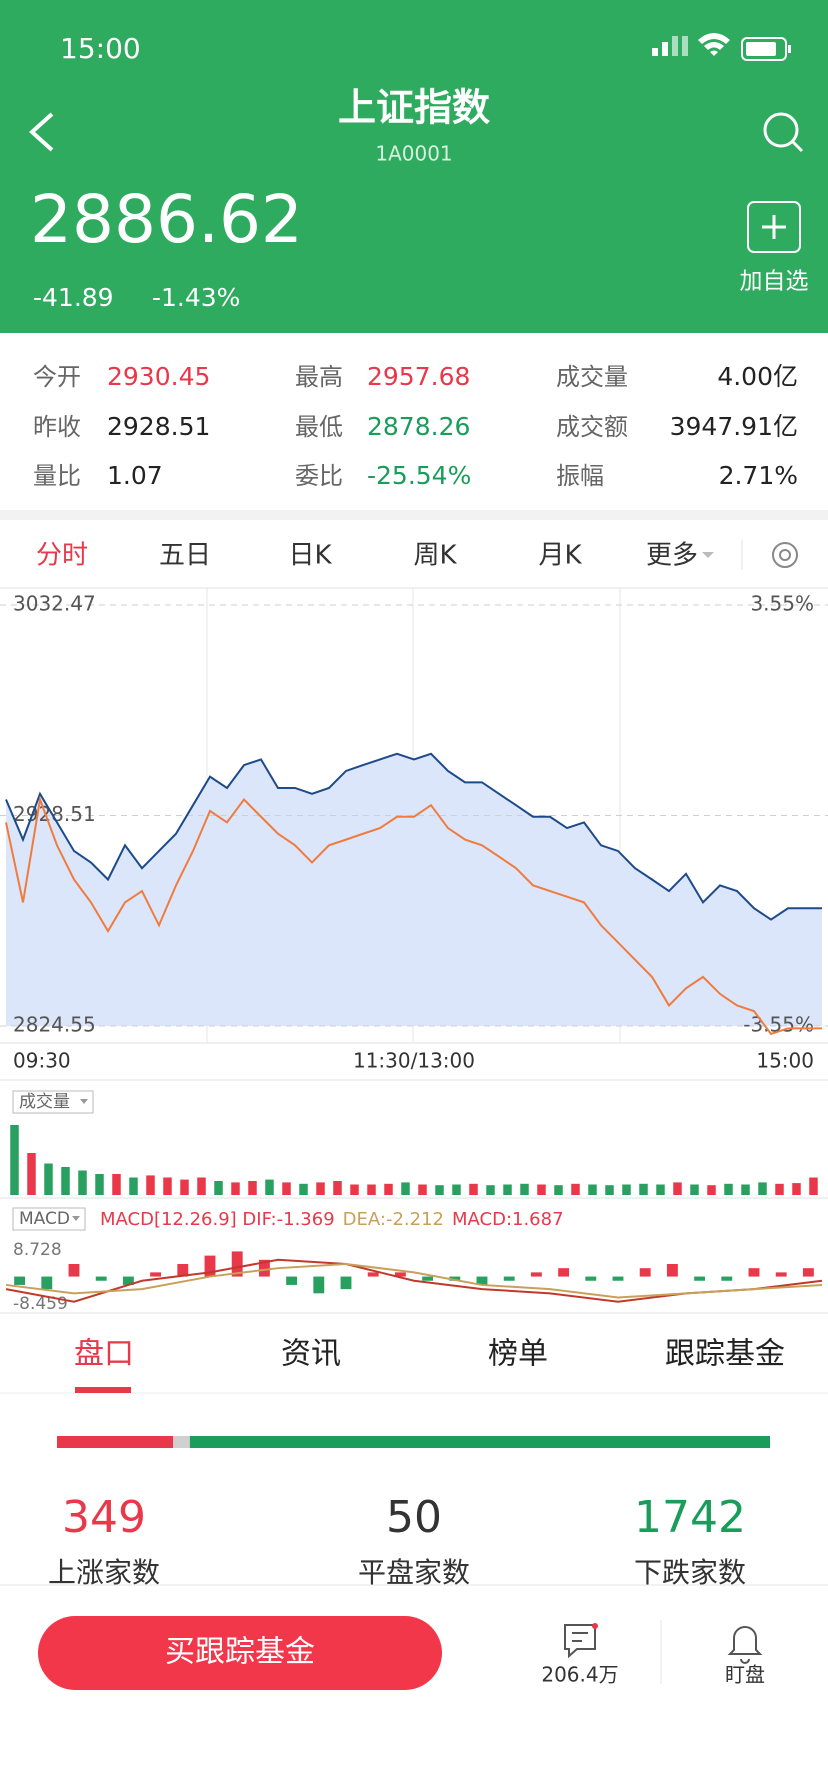 The width and height of the screenshot is (828, 1792). What do you see at coordinates (57, 427) in the screenshot?
I see `stat-label: 昨收` at bounding box center [57, 427].